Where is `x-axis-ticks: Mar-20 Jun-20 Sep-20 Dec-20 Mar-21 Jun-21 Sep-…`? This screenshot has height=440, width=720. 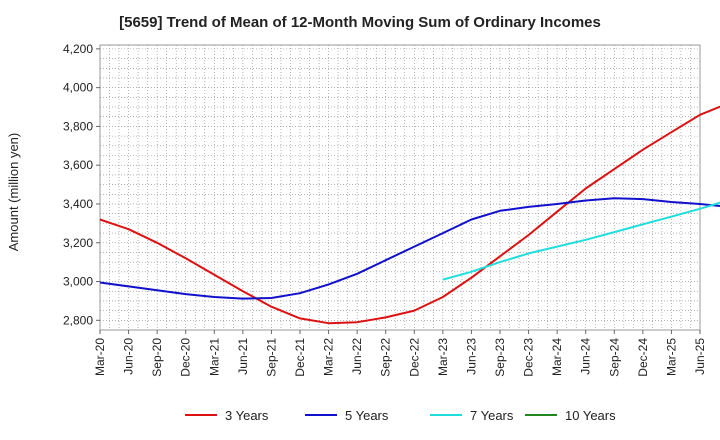 x-axis-ticks: Mar-20 Jun-20 Sep-20 Dec-20 Mar-21 Jun-21 Sep-… is located at coordinates (400, 353).